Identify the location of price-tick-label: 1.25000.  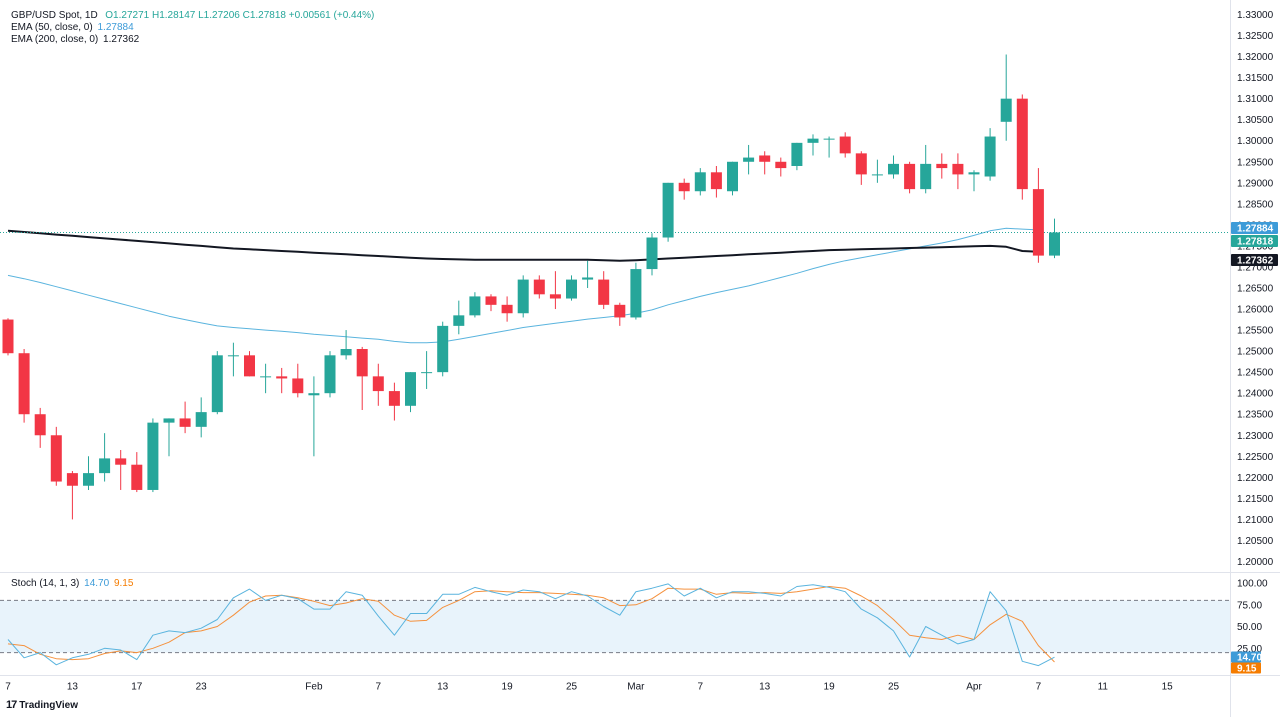
(1255, 352).